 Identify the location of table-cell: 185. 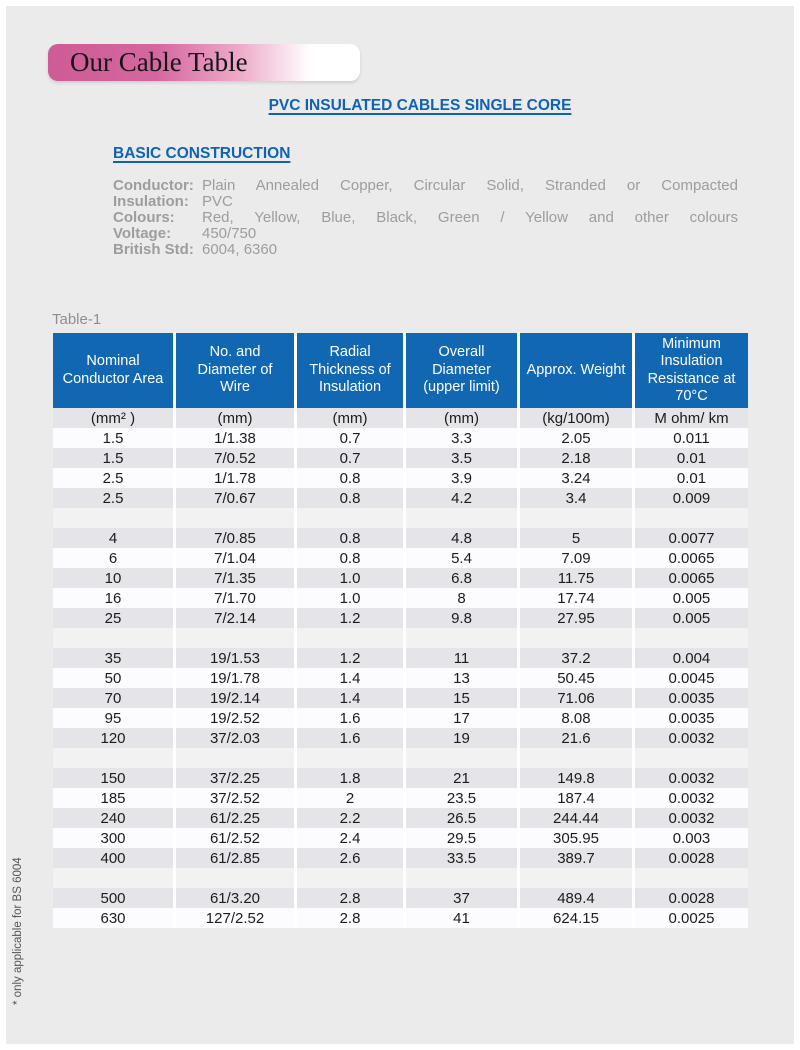
(113, 798).